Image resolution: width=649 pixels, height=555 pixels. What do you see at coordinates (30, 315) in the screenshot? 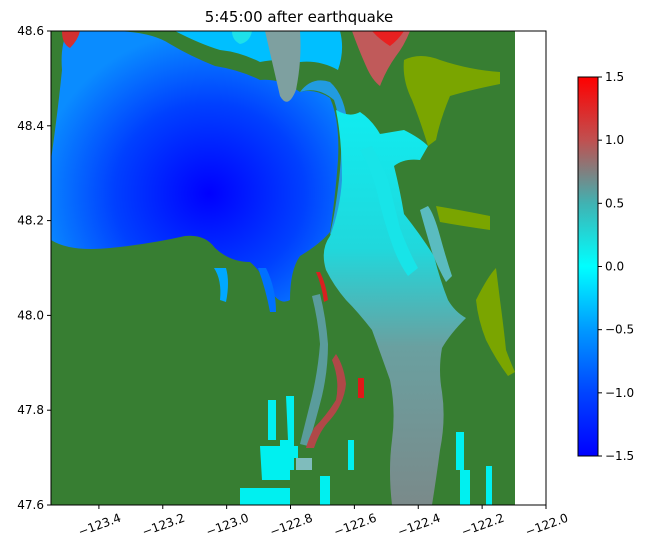
I see `y-tick-label: 48.0` at bounding box center [30, 315].